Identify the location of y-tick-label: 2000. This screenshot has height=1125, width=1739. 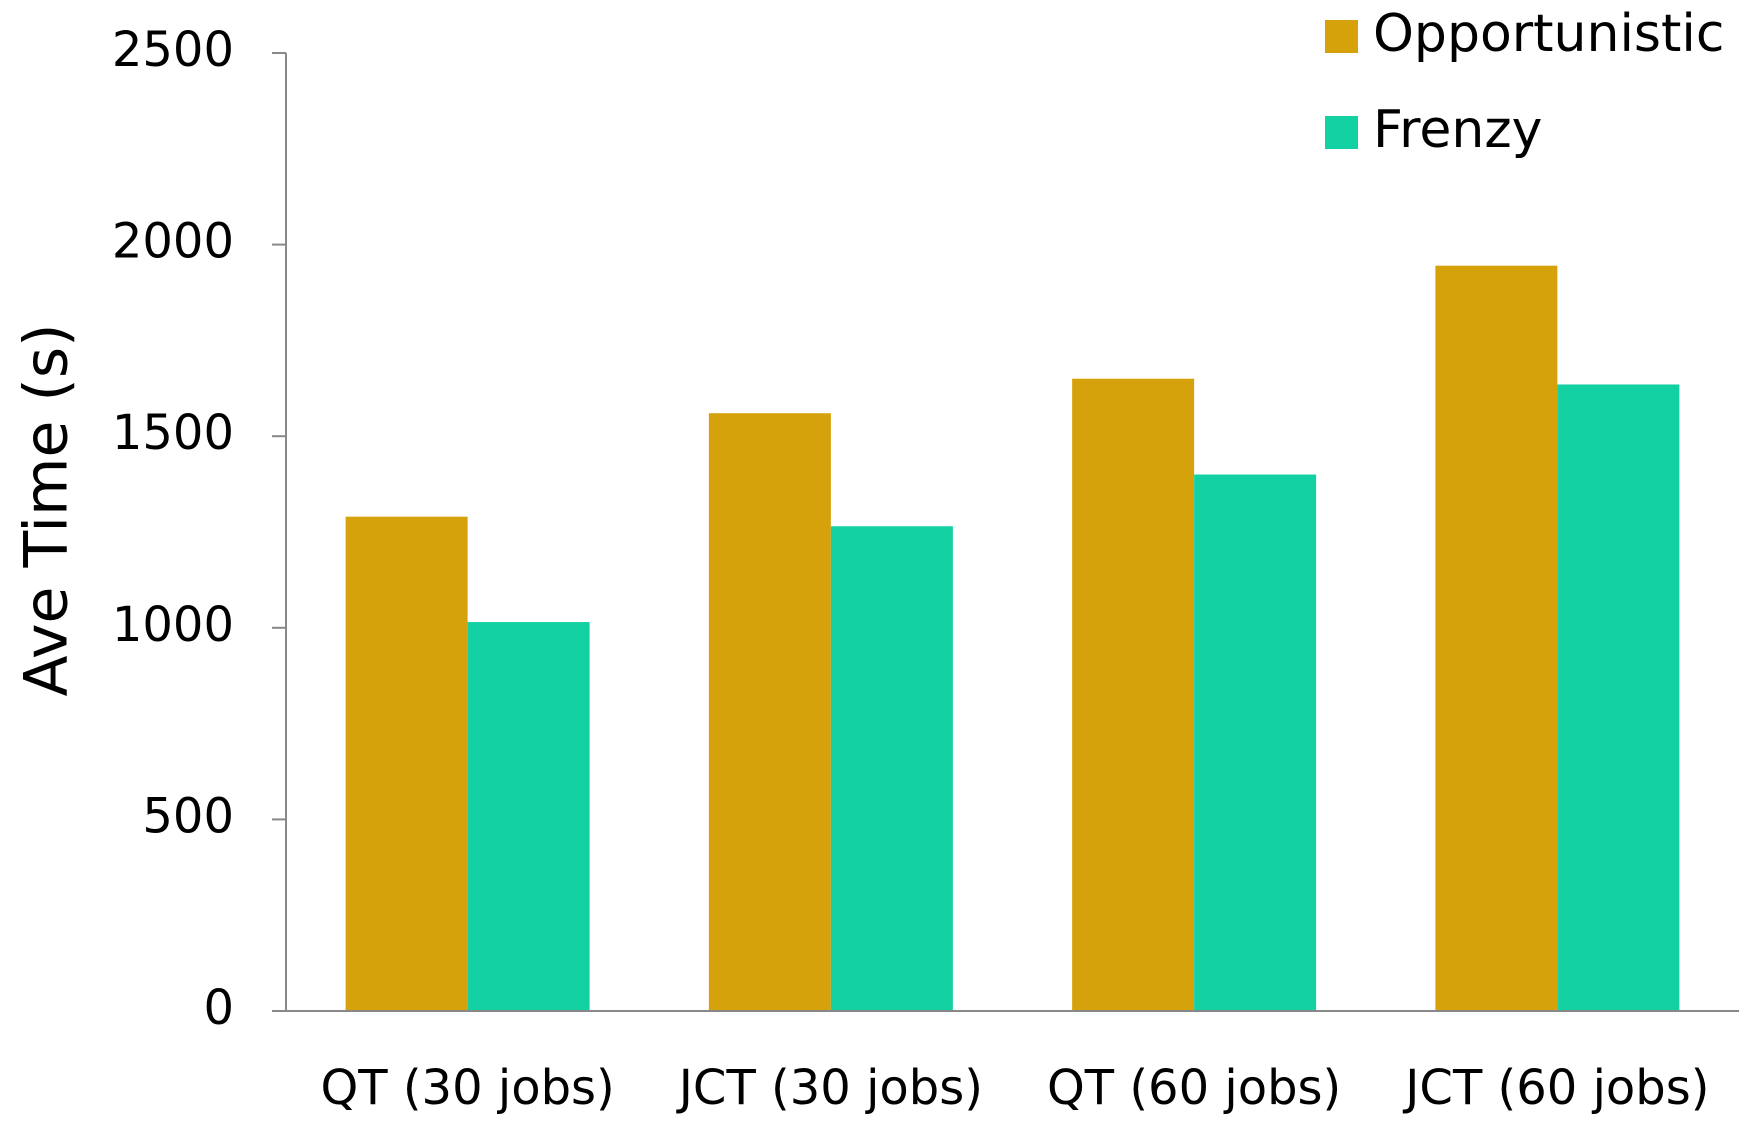
(173, 242).